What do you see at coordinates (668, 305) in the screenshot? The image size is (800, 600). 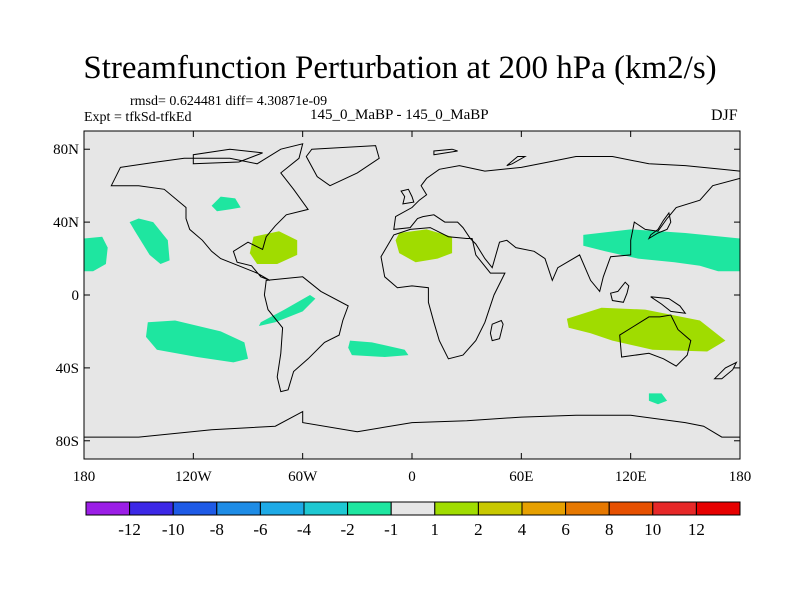 I see `coastline-new-guinea` at bounding box center [668, 305].